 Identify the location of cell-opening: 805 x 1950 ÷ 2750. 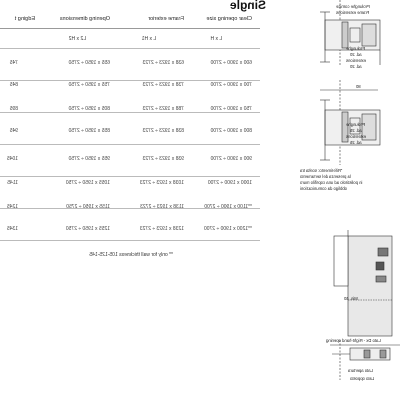
(89, 109).